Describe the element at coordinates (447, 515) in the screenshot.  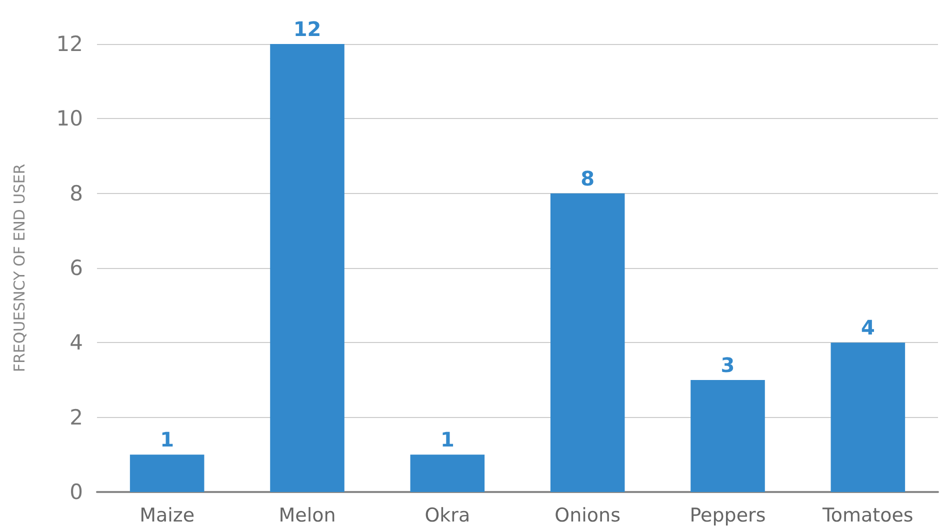
I see `x-tick-label: Okra` at that location.